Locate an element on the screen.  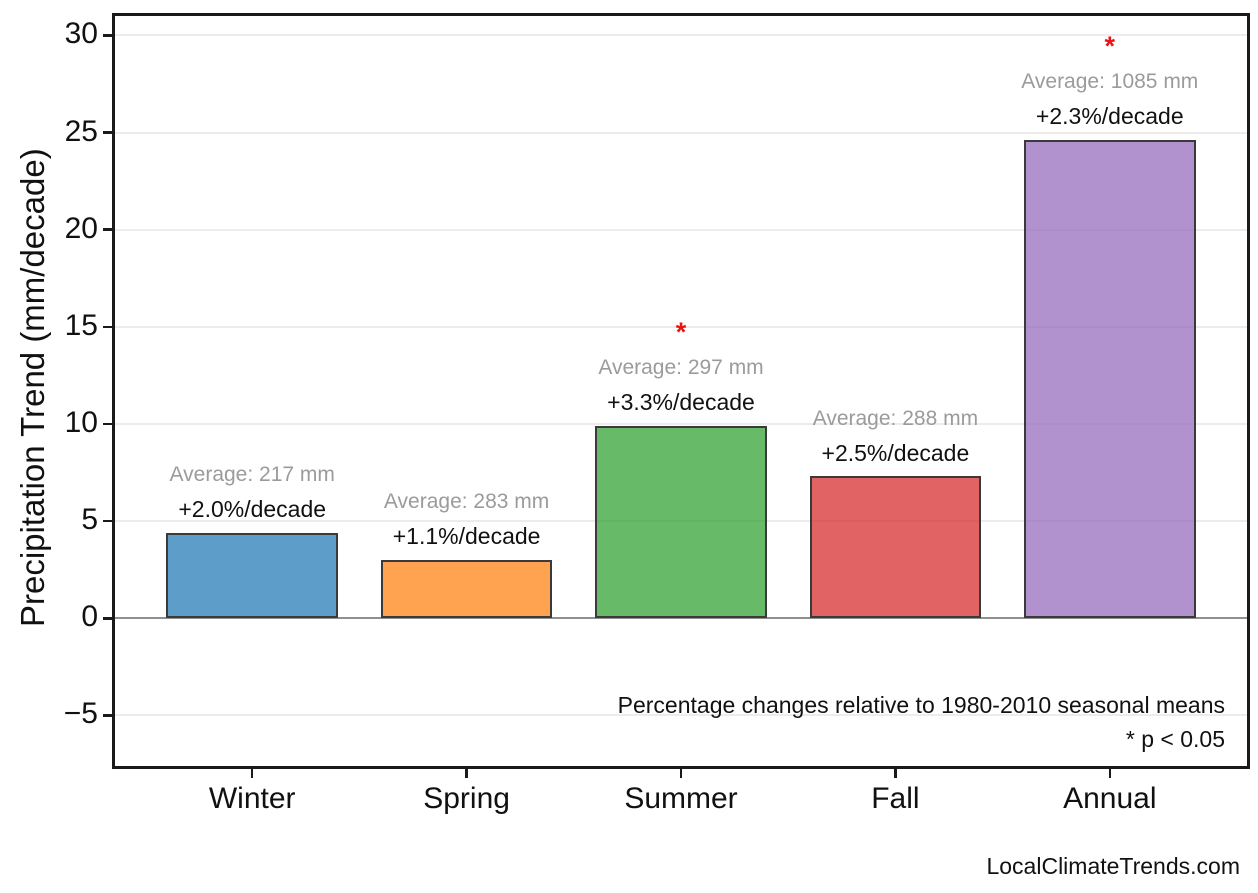
bar-annotation-winter: Average: 217 mm +2.0%/decade is located at coordinates (252, 492).